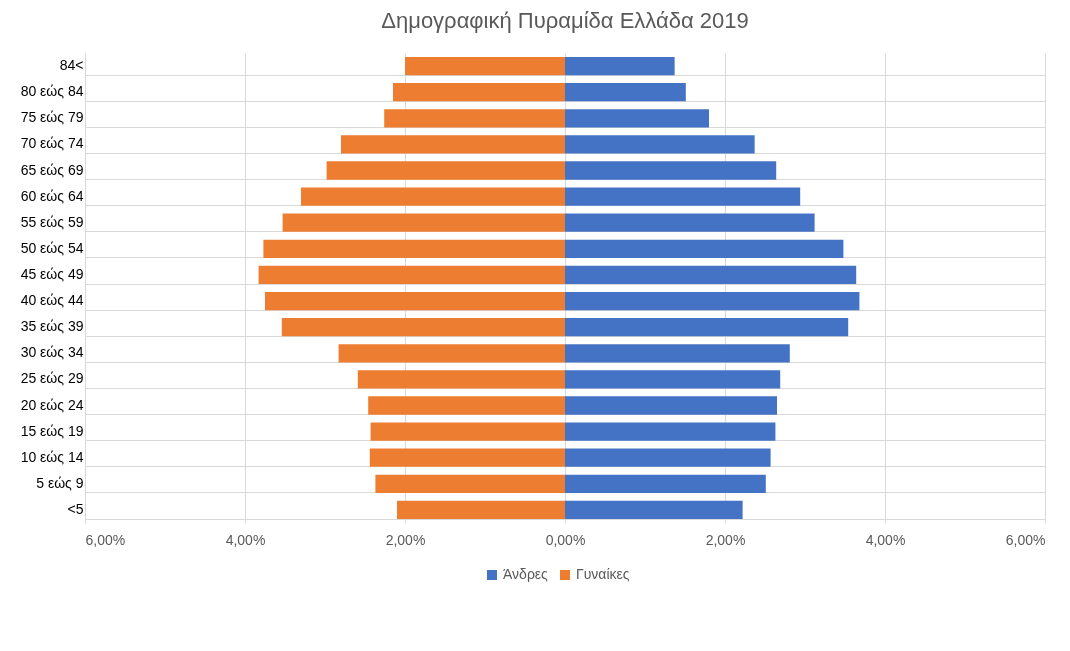  Describe the element at coordinates (52, 143) in the screenshot. I see `y-tick-label: 70 εώς 74` at that location.